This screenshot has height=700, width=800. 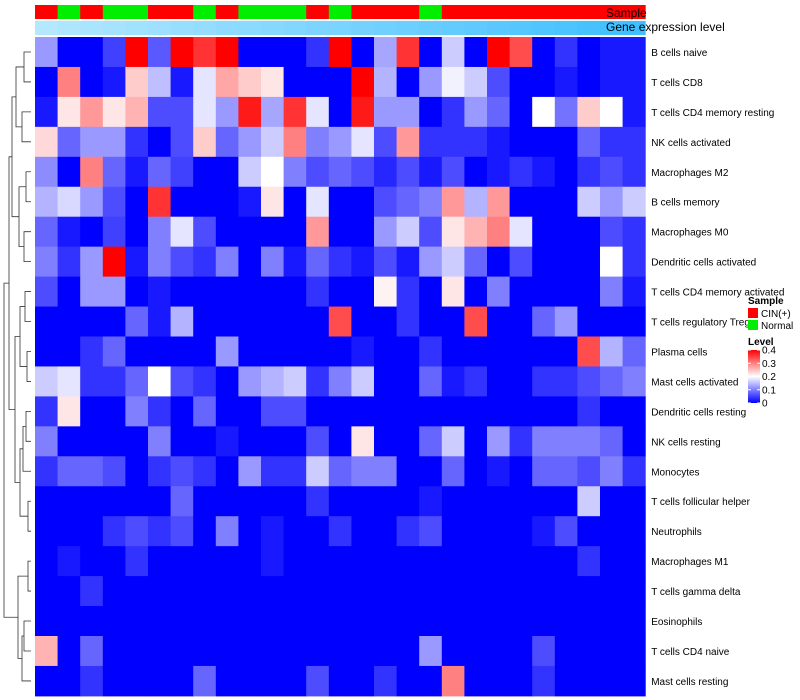 What do you see at coordinates (776, 314) in the screenshot?
I see `legend-cin-label: CIN(+)` at bounding box center [776, 314].